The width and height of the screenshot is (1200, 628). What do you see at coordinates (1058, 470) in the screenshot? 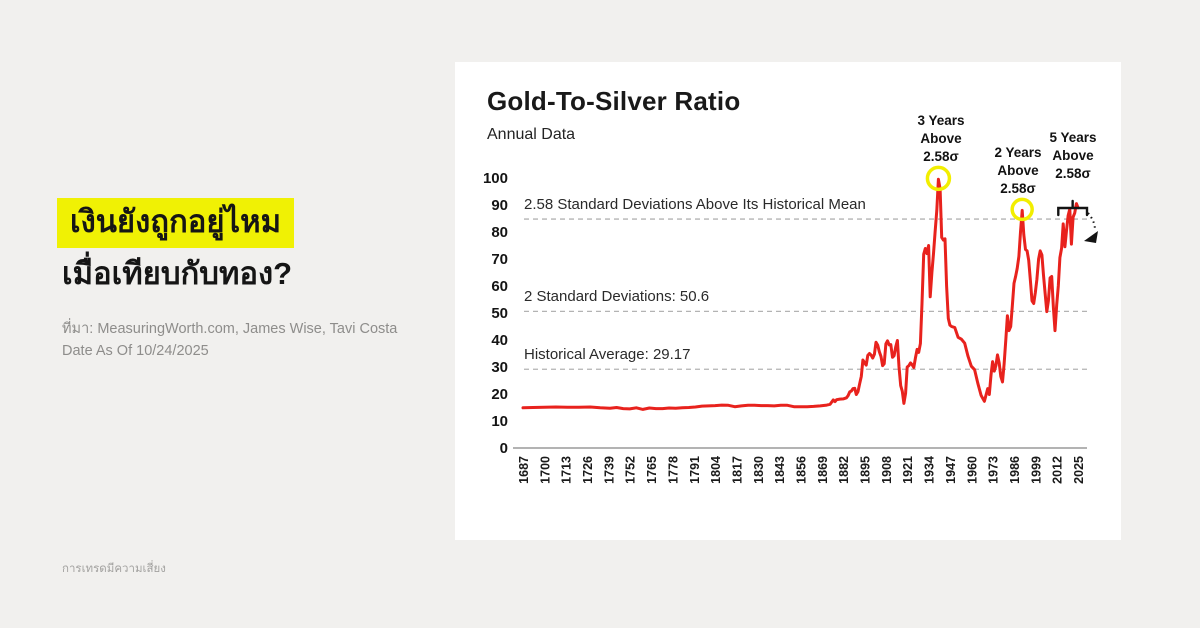
I see `svg-text: 2012` at bounding box center [1058, 470].